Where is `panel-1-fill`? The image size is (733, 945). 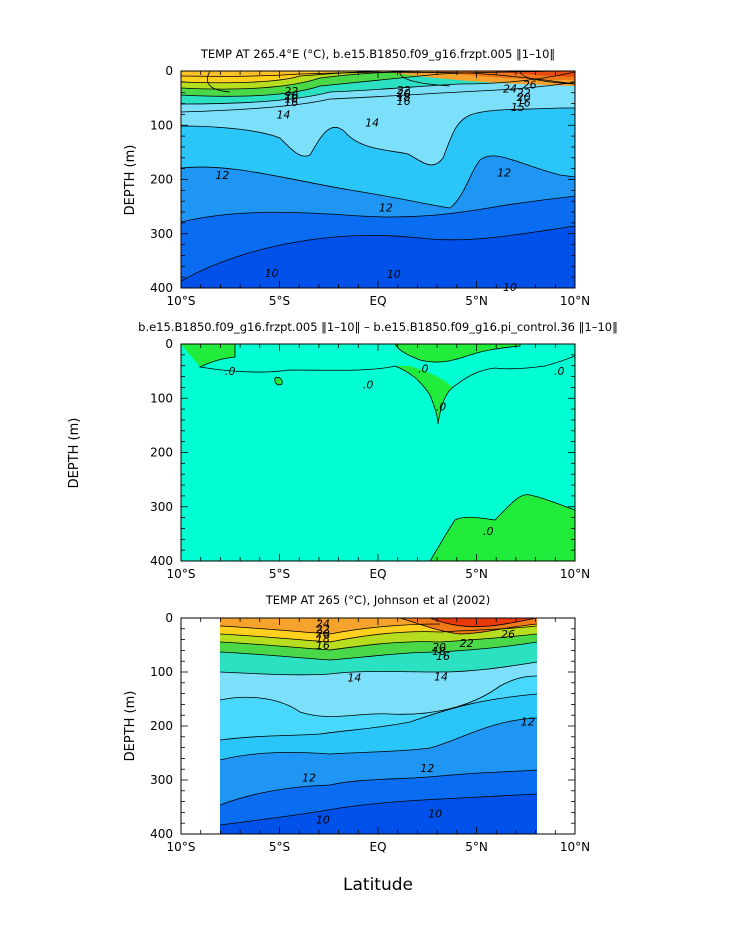
panel-1-fill is located at coordinates (378, 179).